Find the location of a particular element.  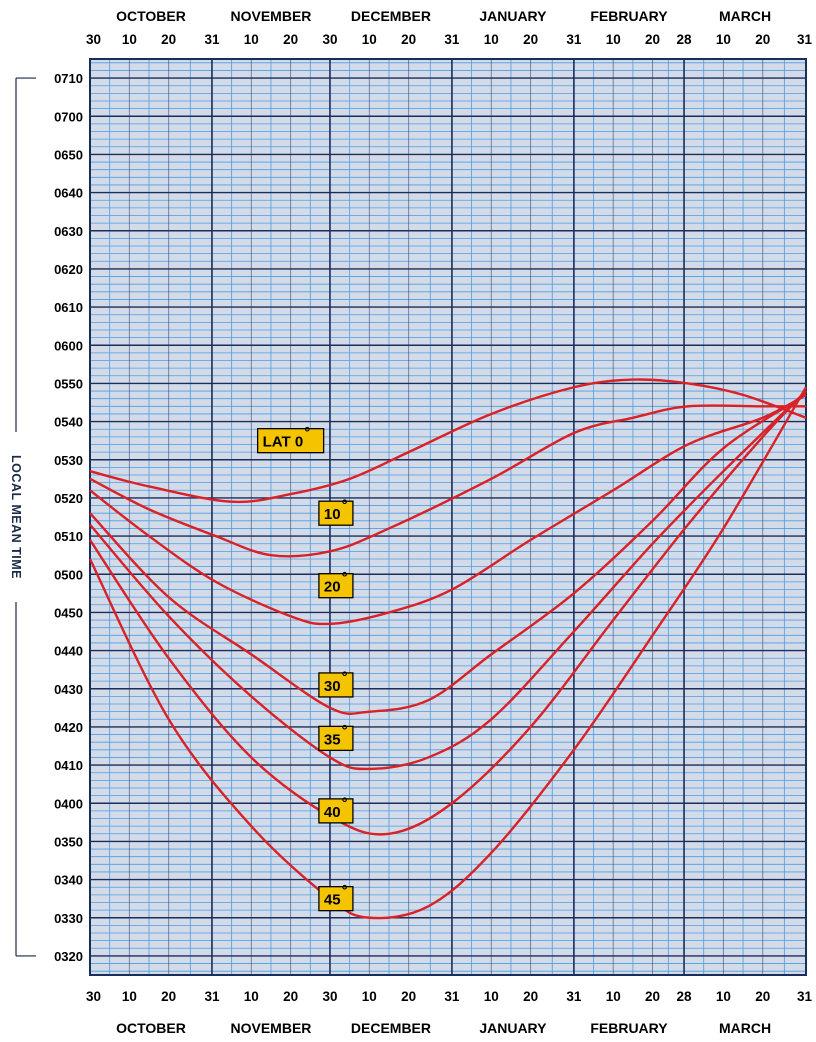

y-tick-label: 0440 is located at coordinates (68, 651).